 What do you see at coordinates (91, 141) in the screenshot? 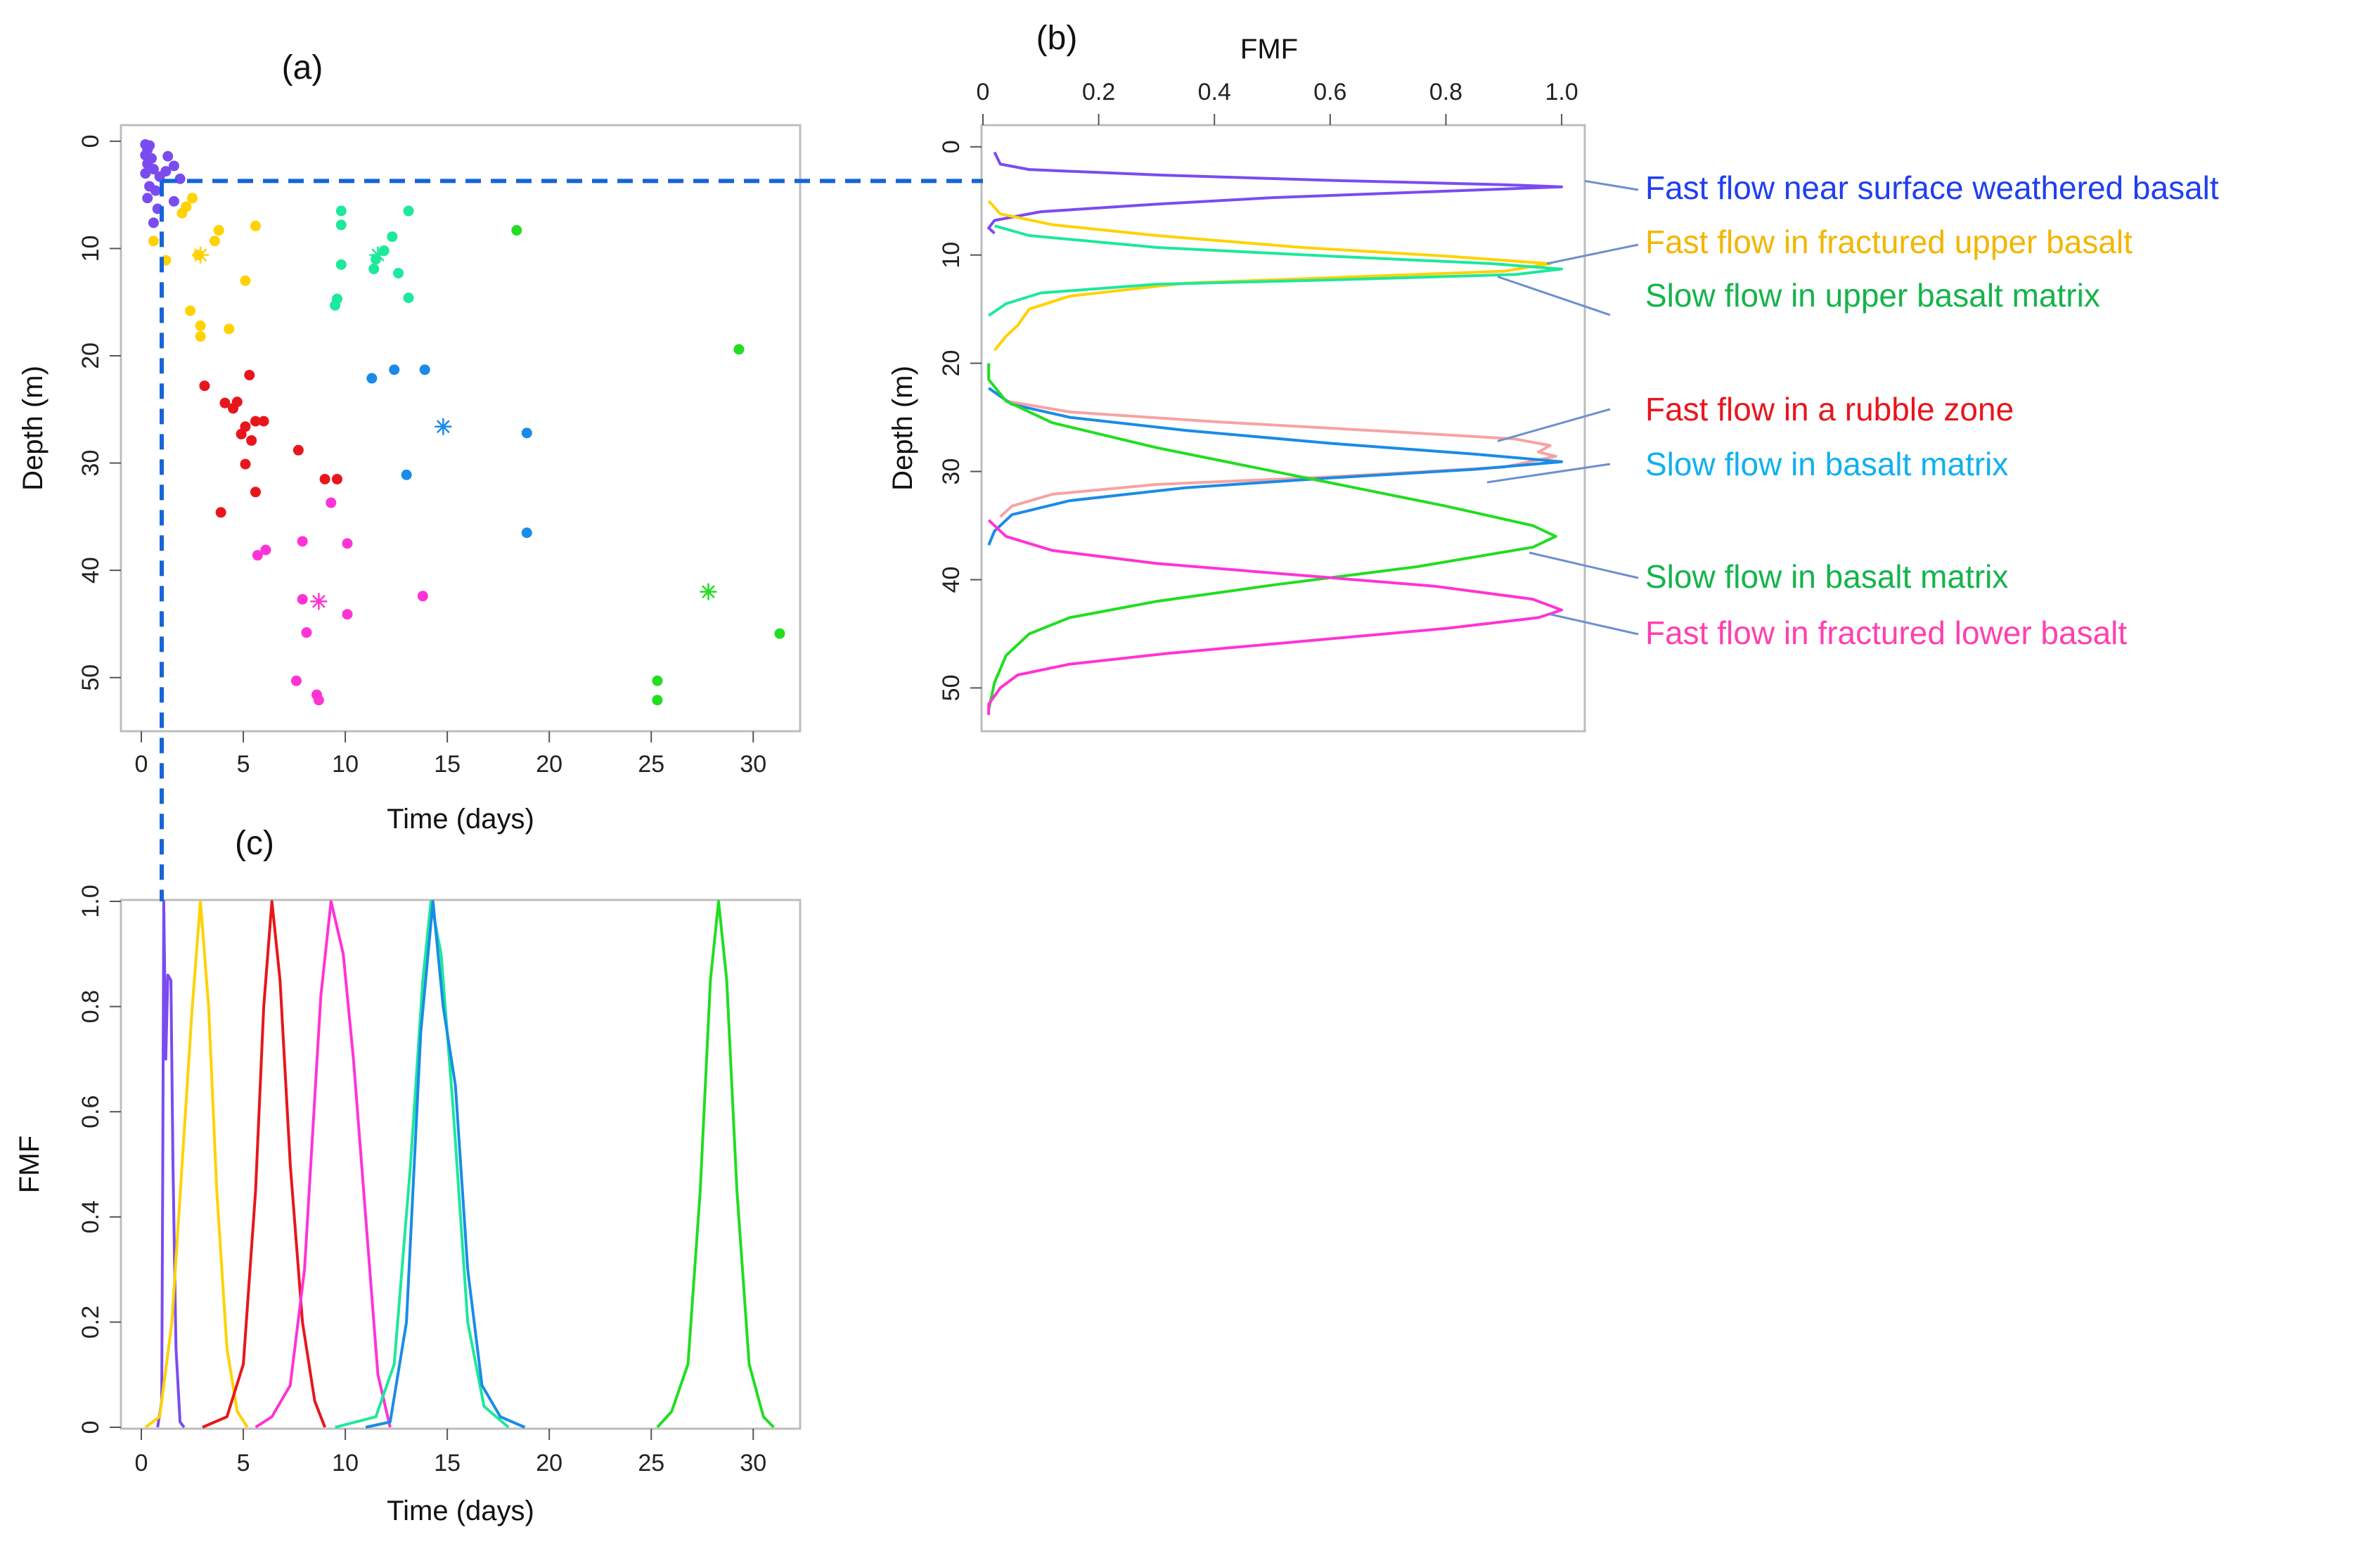
I see `panel-a-ytick-label: 0` at bounding box center [91, 141].